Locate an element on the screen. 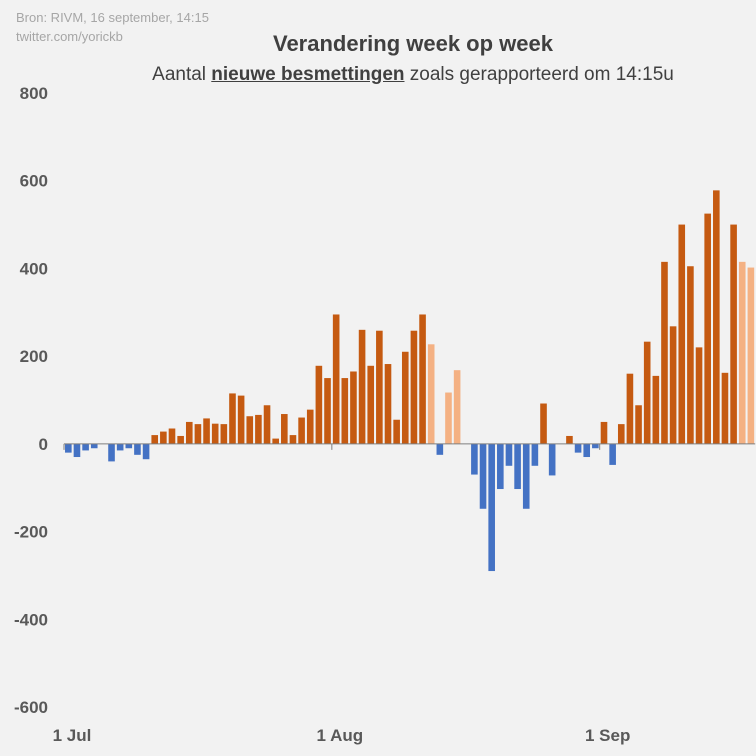 Image resolution: width=756 pixels, height=756 pixels. y-tick-label: -600 is located at coordinates (31, 707).